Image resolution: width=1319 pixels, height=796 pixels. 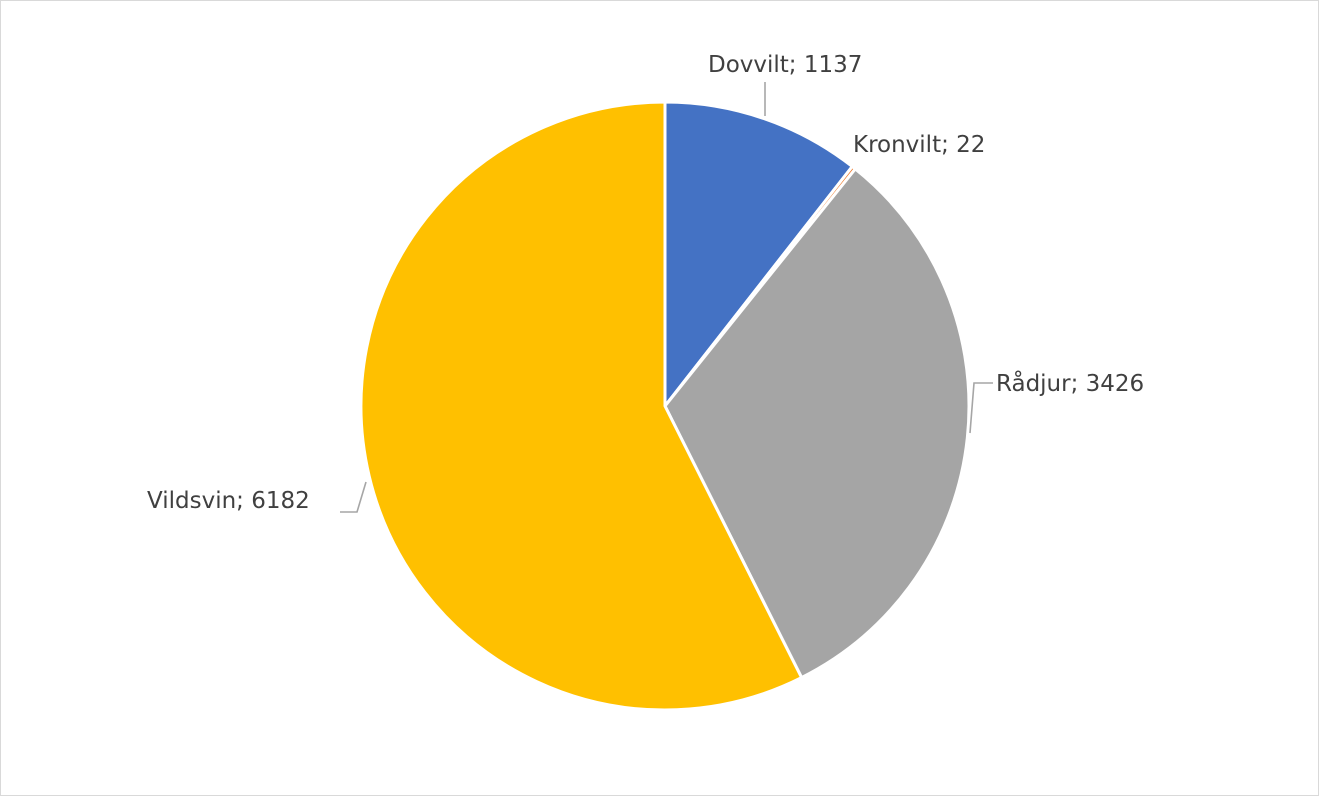 I want to click on data-label-kronvilt: Kronvilt; 22, so click(x=919, y=145).